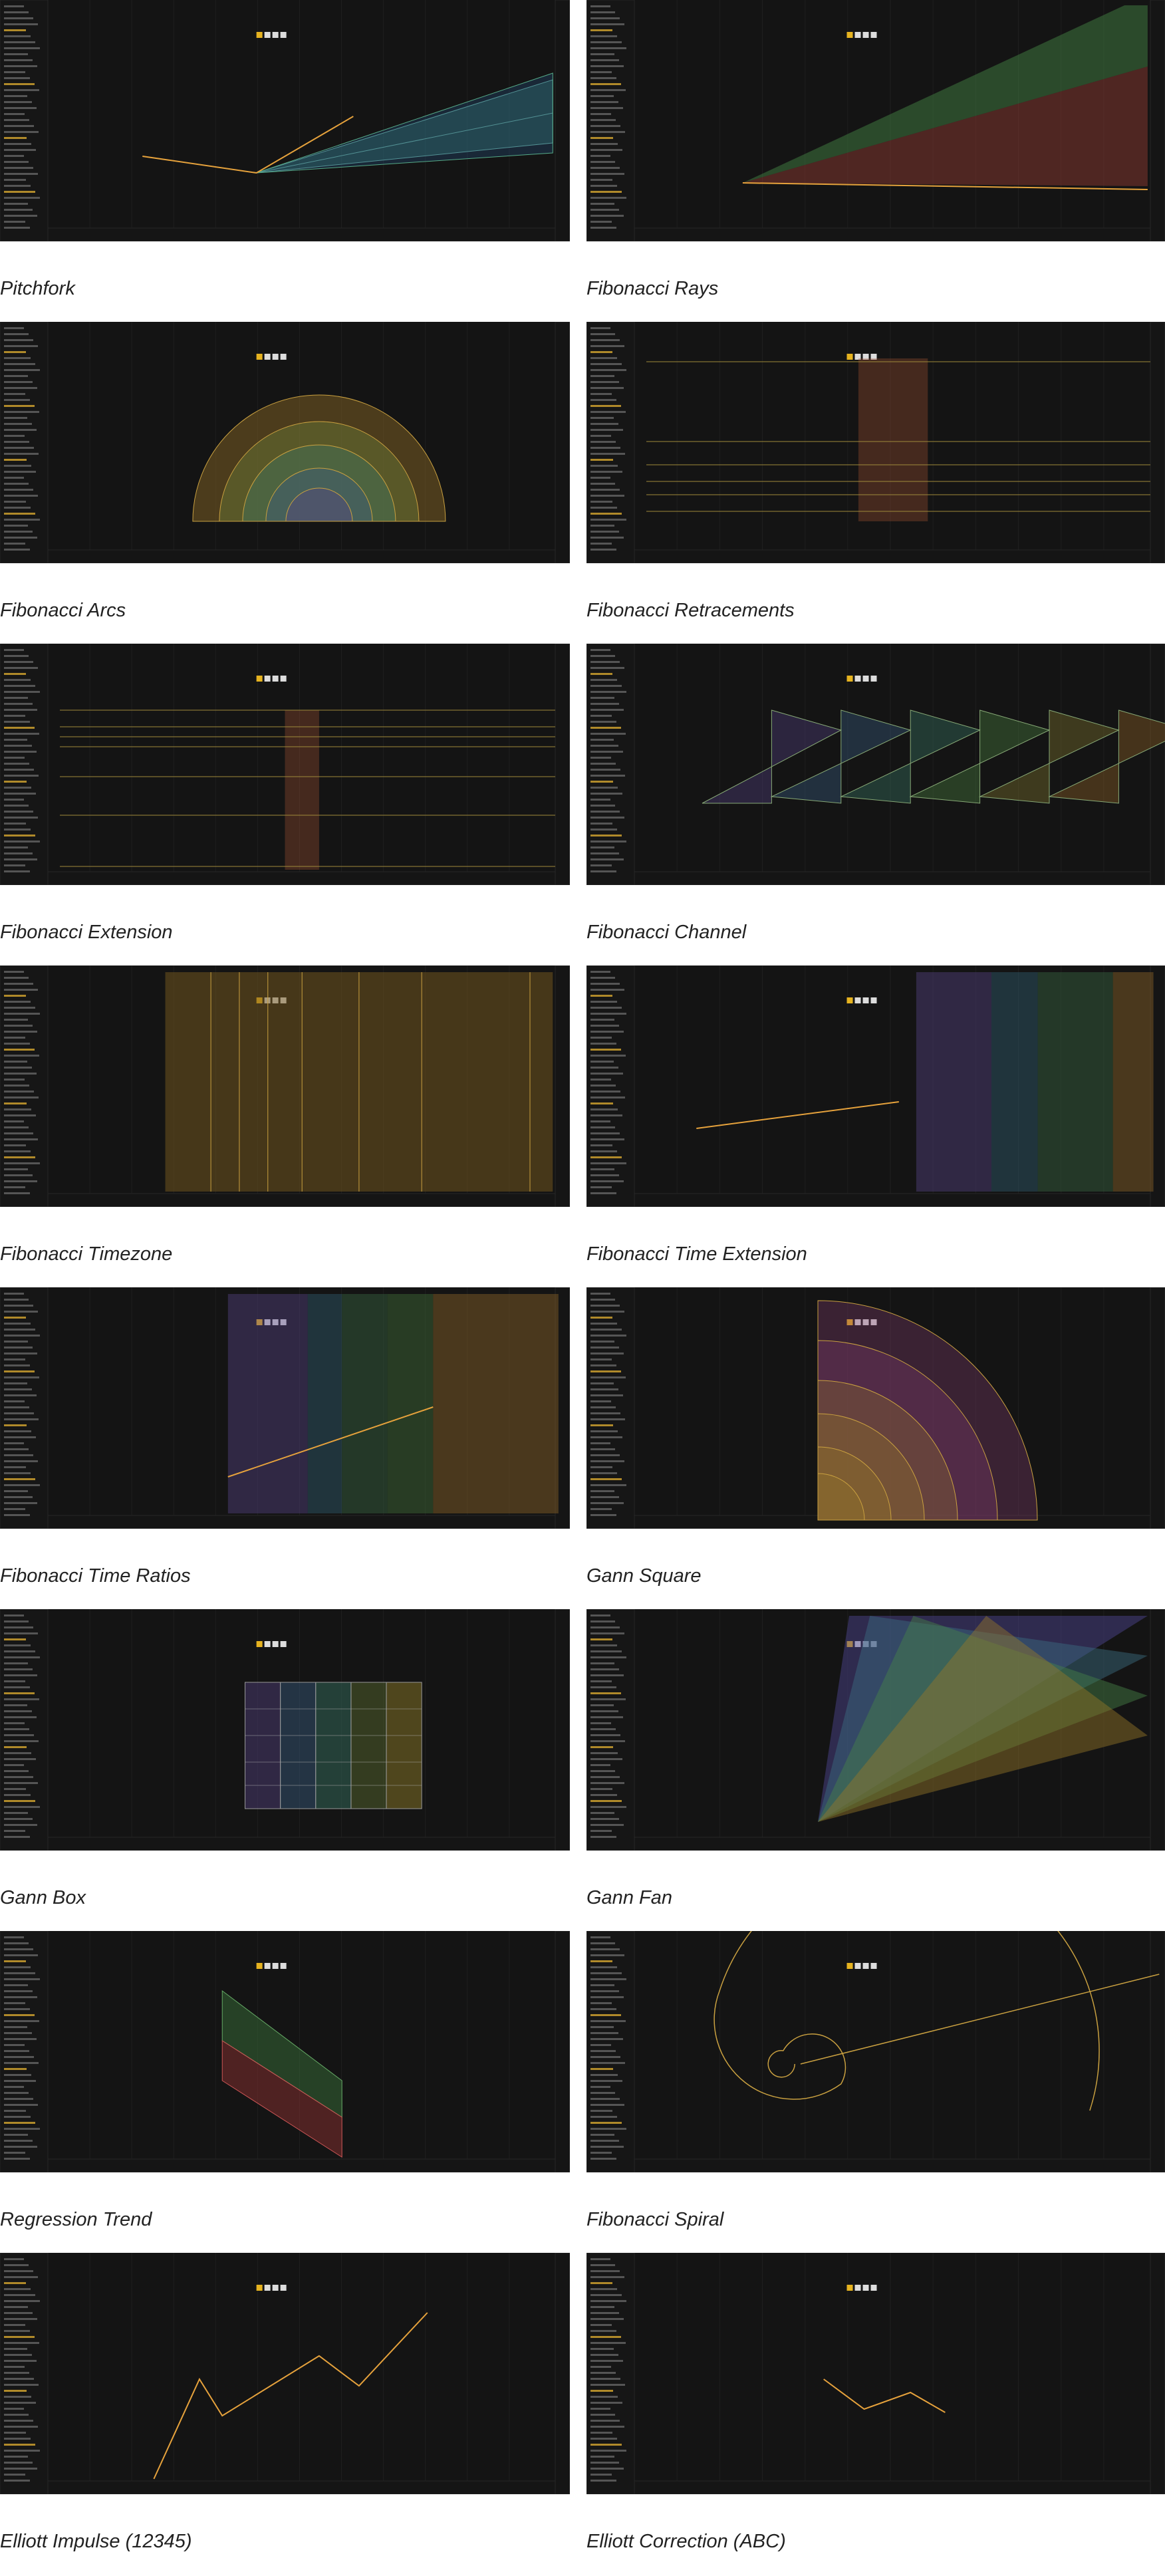 The height and width of the screenshot is (2576, 1165). I want to click on caption: Elliott Impulse (12345), so click(96, 2541).